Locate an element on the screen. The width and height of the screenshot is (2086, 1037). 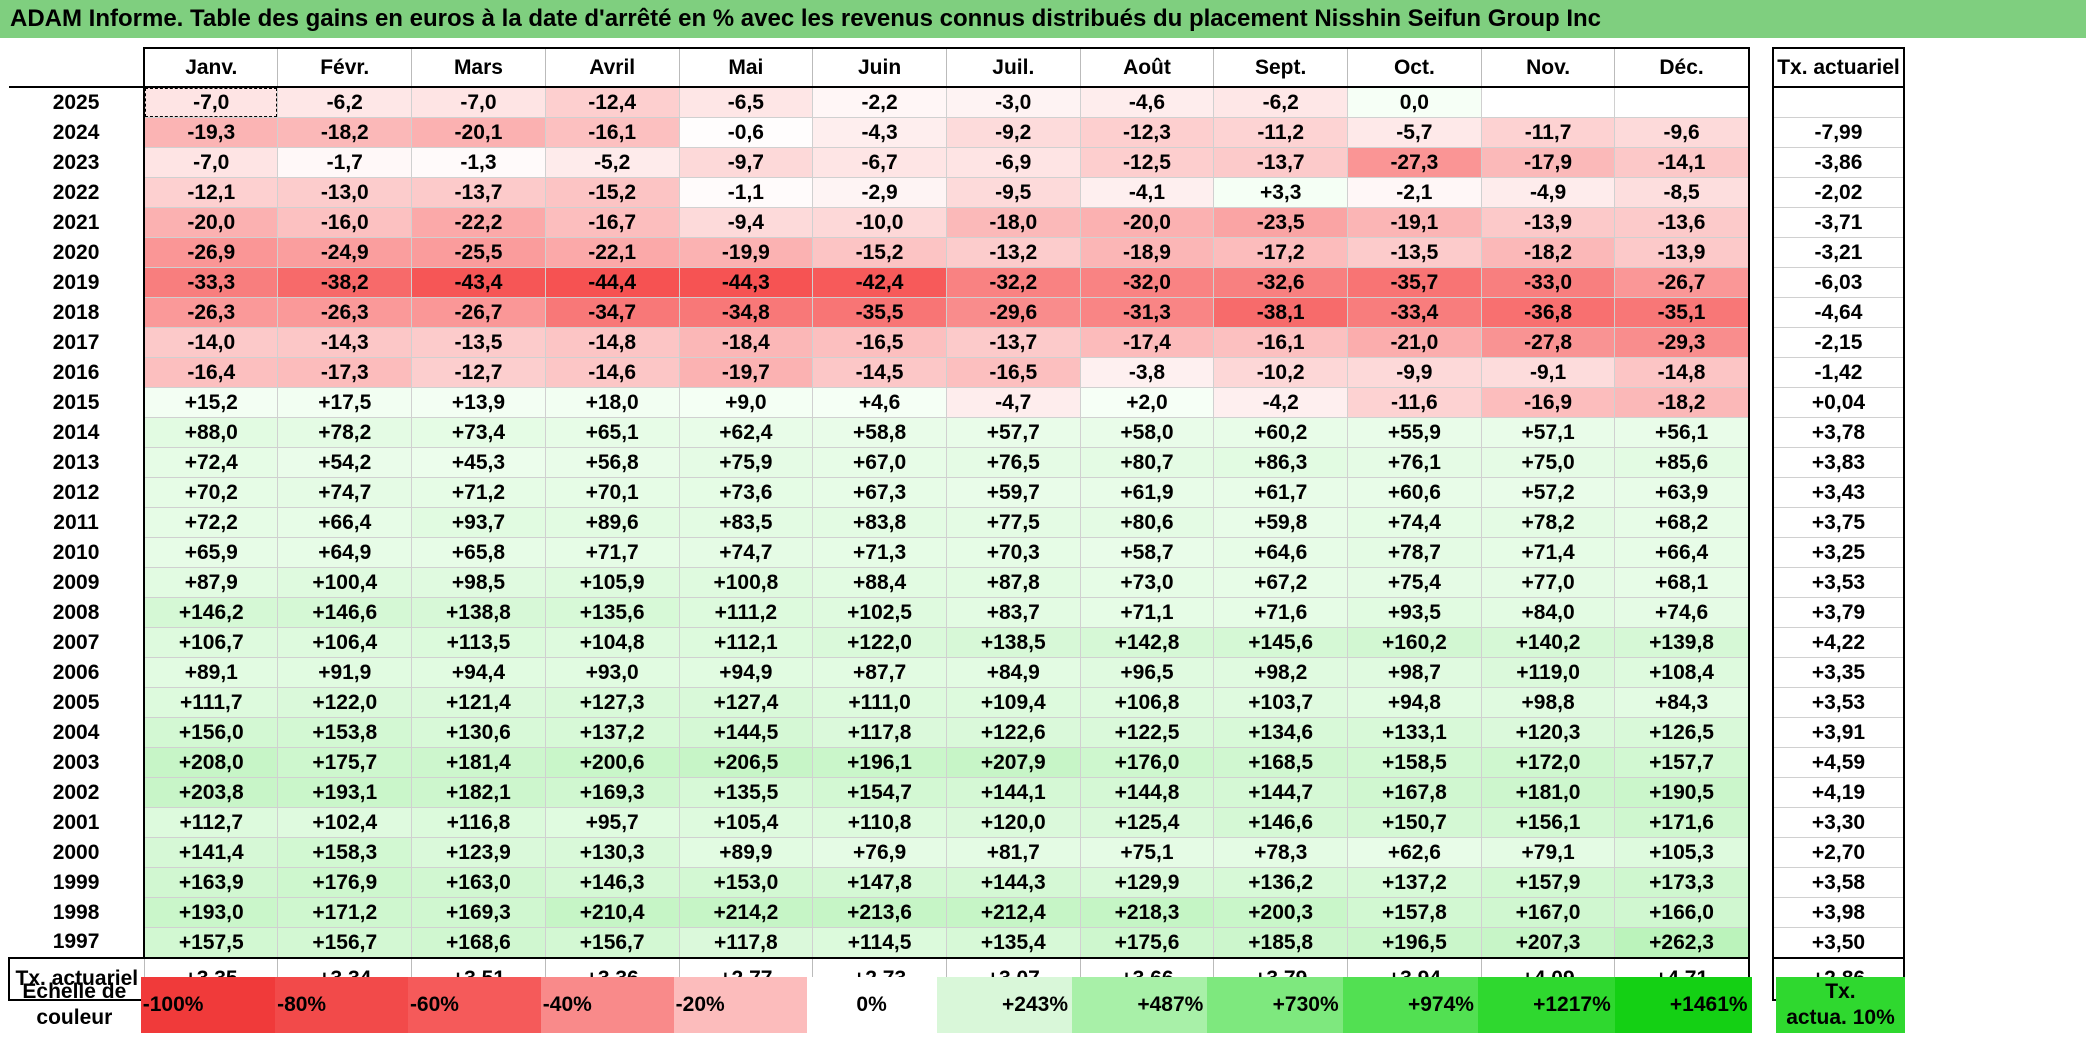
value-cell: -18,9 is located at coordinates (1146, 252).